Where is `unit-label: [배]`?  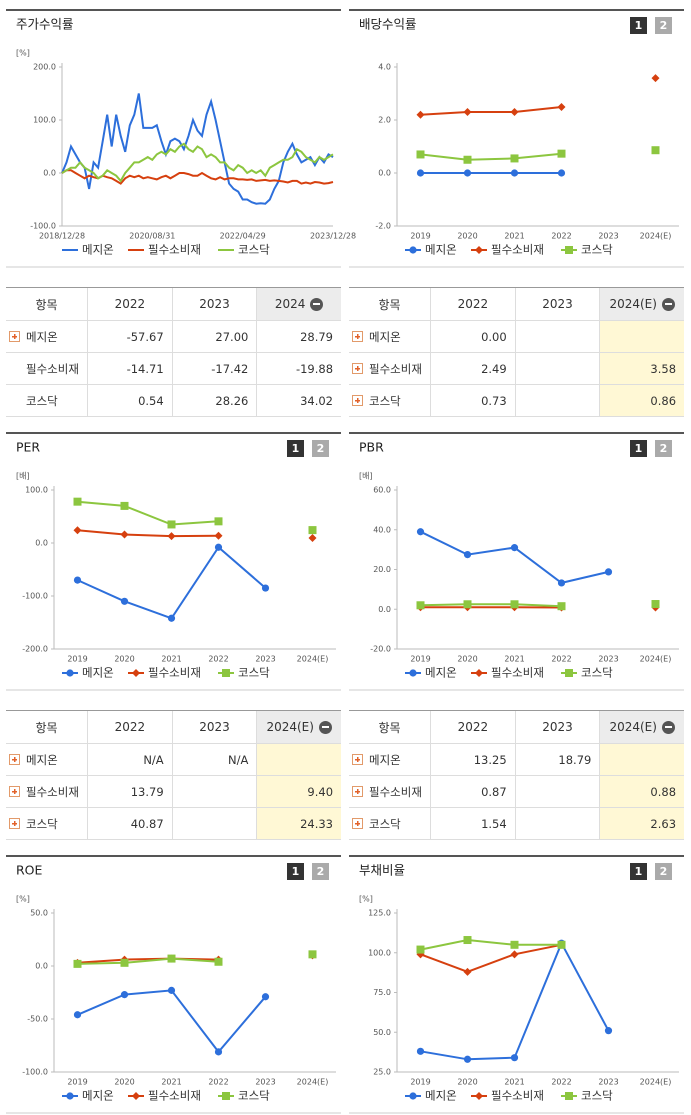 unit-label: [배] is located at coordinates (23, 476).